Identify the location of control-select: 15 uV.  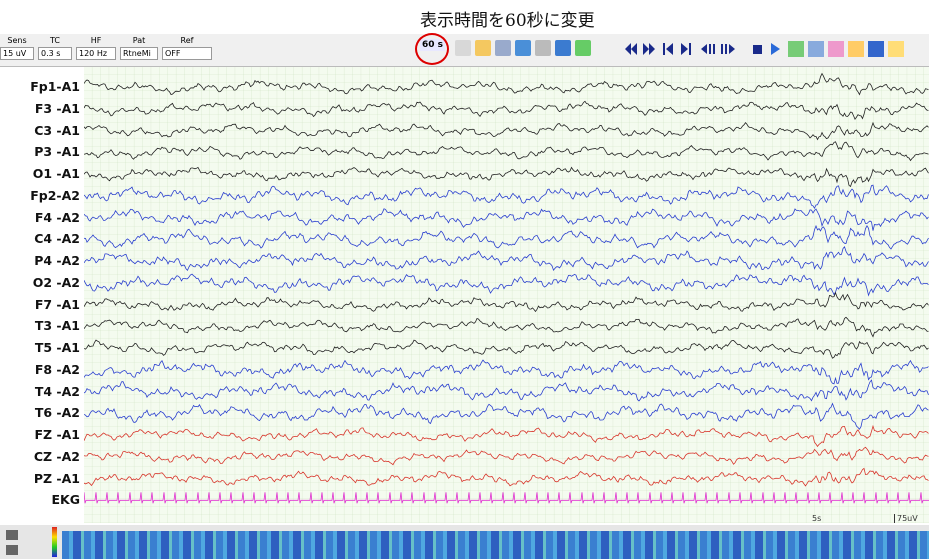
(17, 53).